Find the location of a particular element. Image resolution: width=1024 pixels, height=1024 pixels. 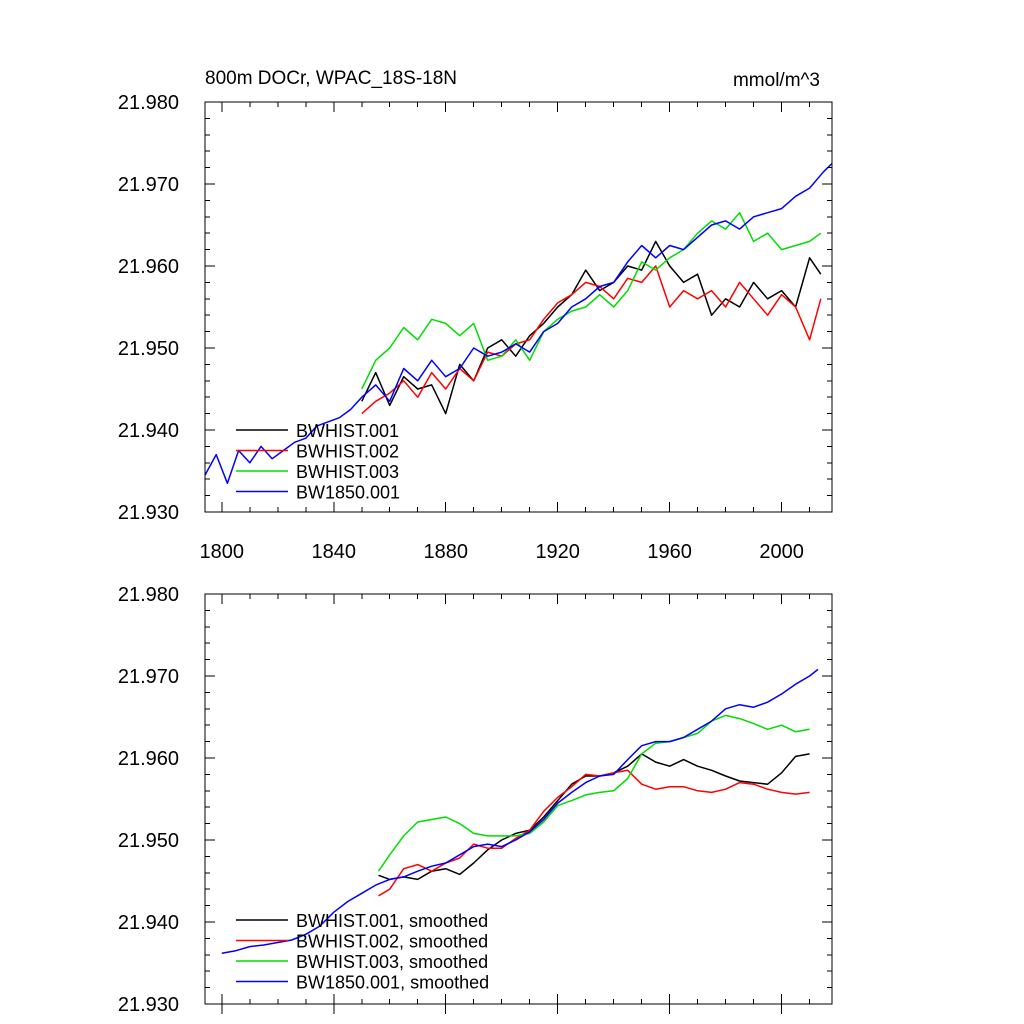

legend-entry: BWHIST.003, smoothed is located at coordinates (392, 962).